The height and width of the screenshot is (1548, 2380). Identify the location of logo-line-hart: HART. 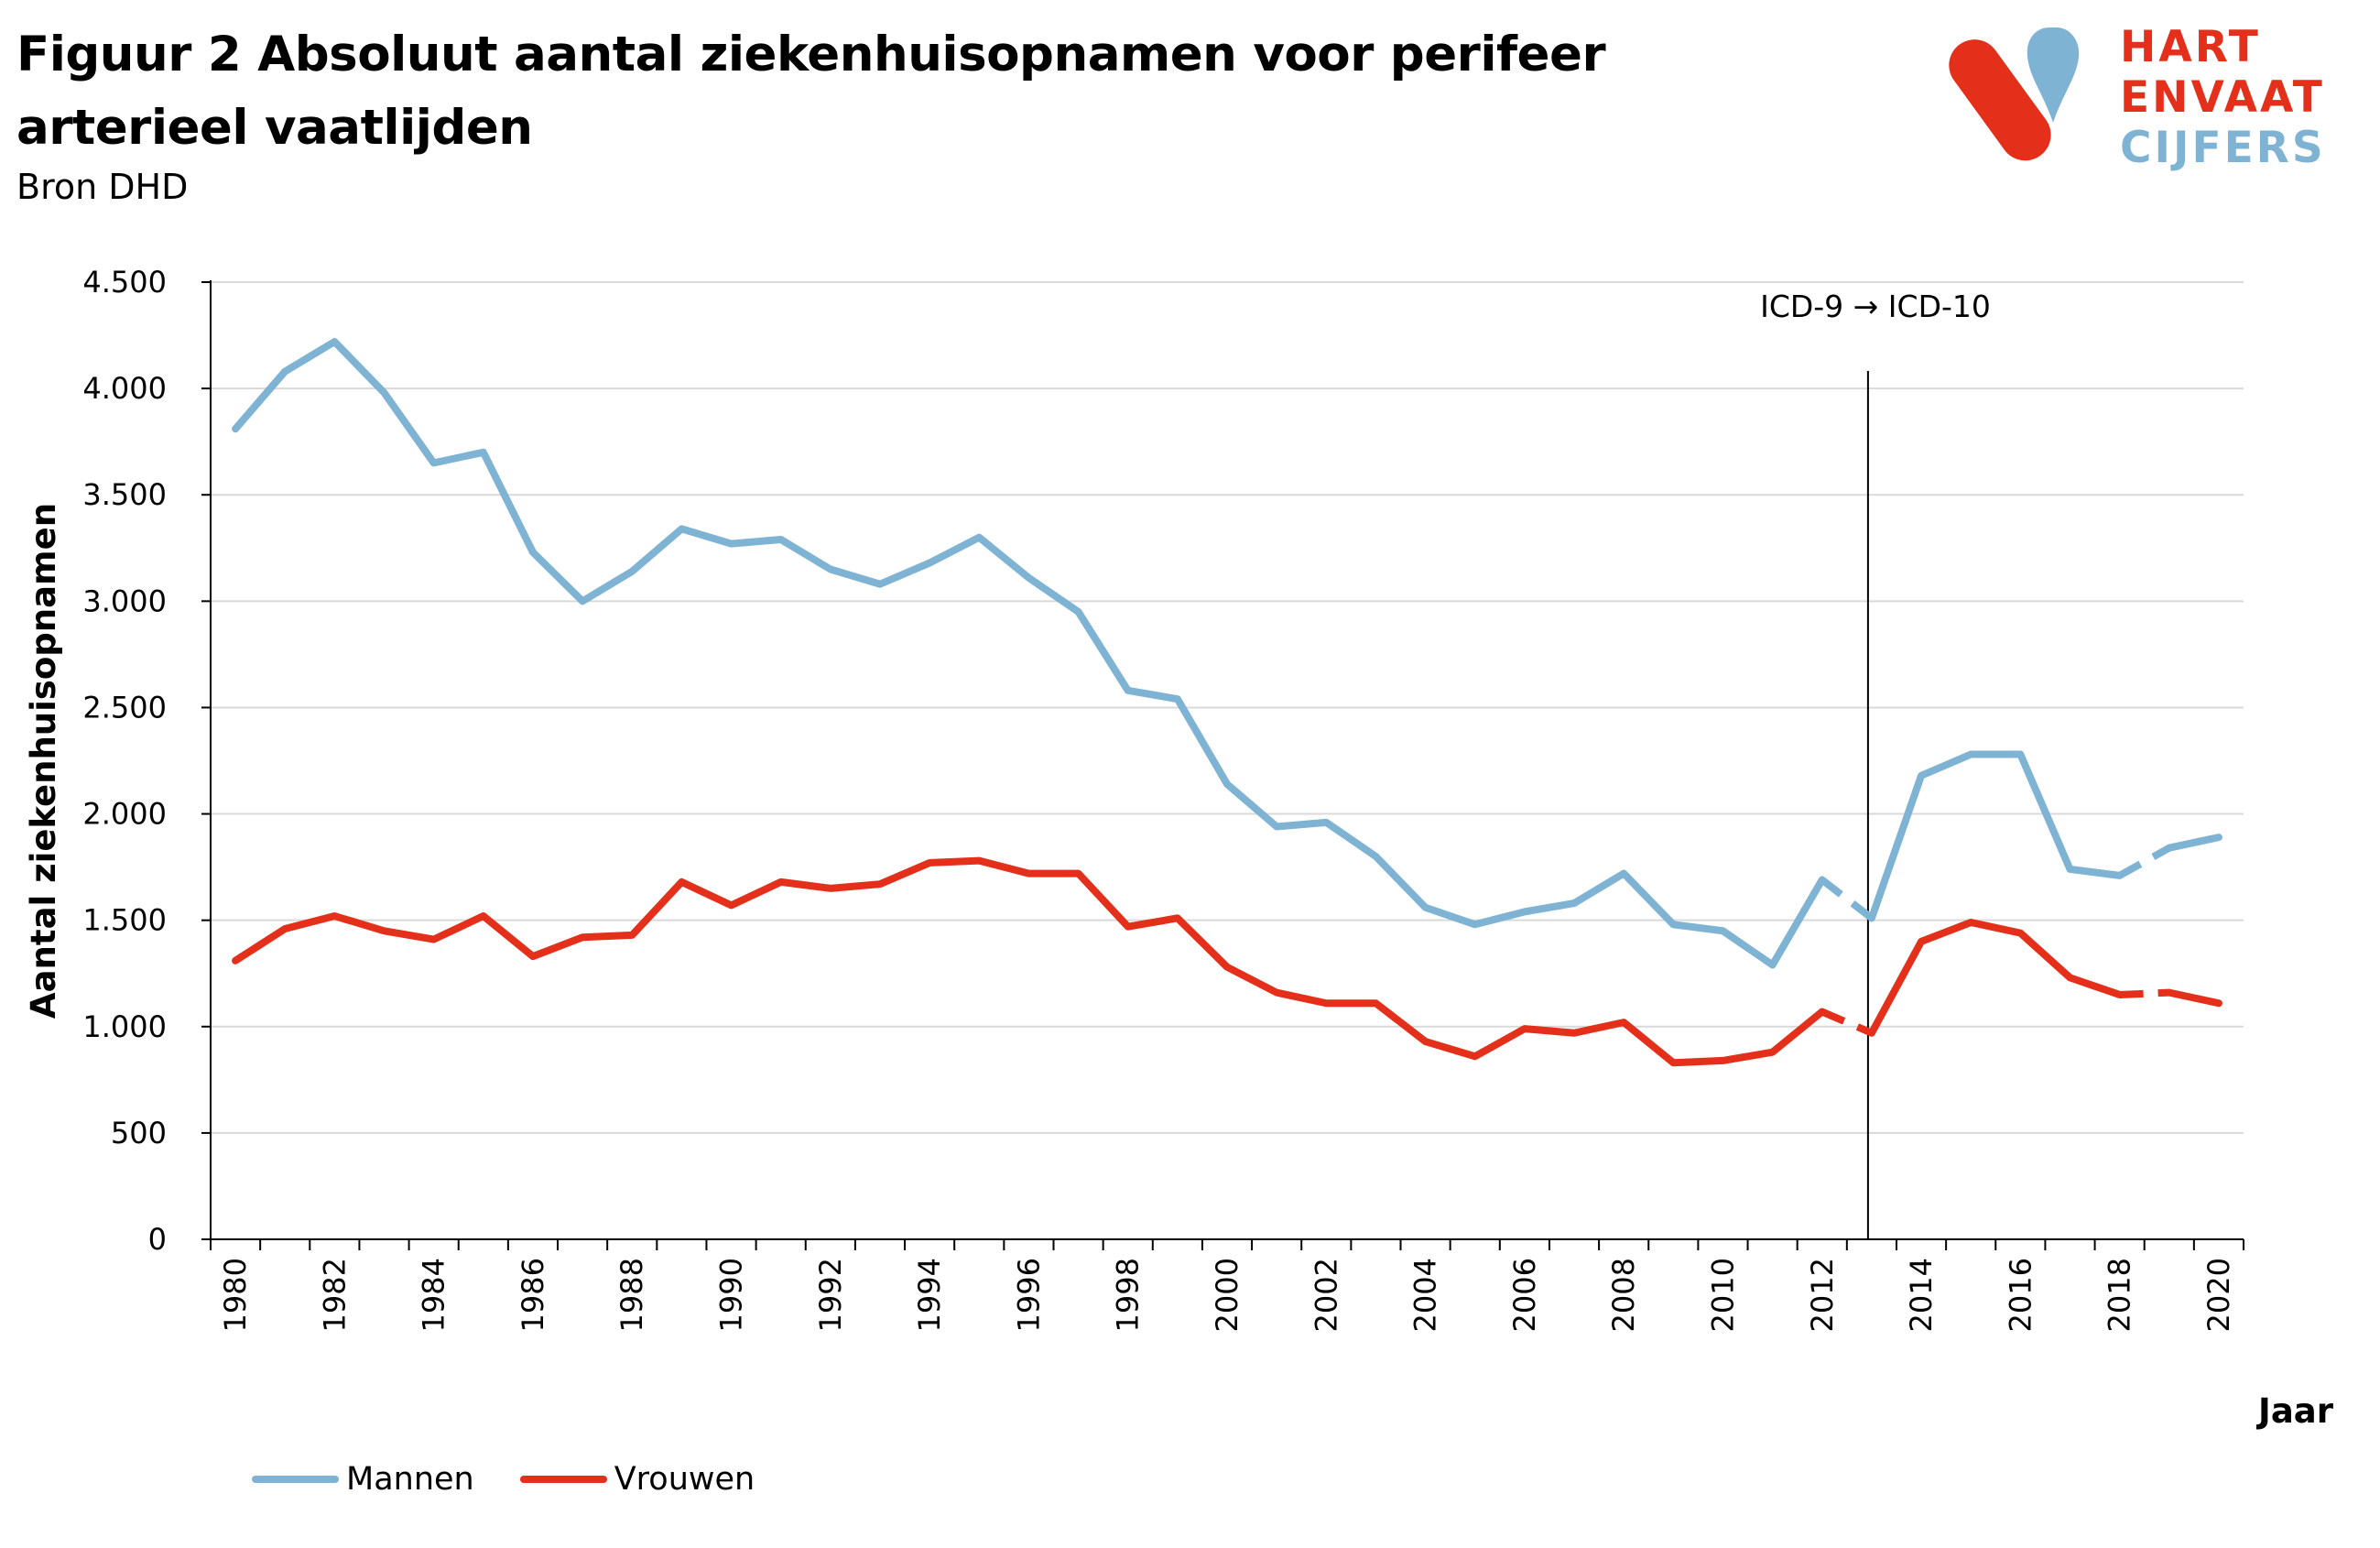
(2190, 47).